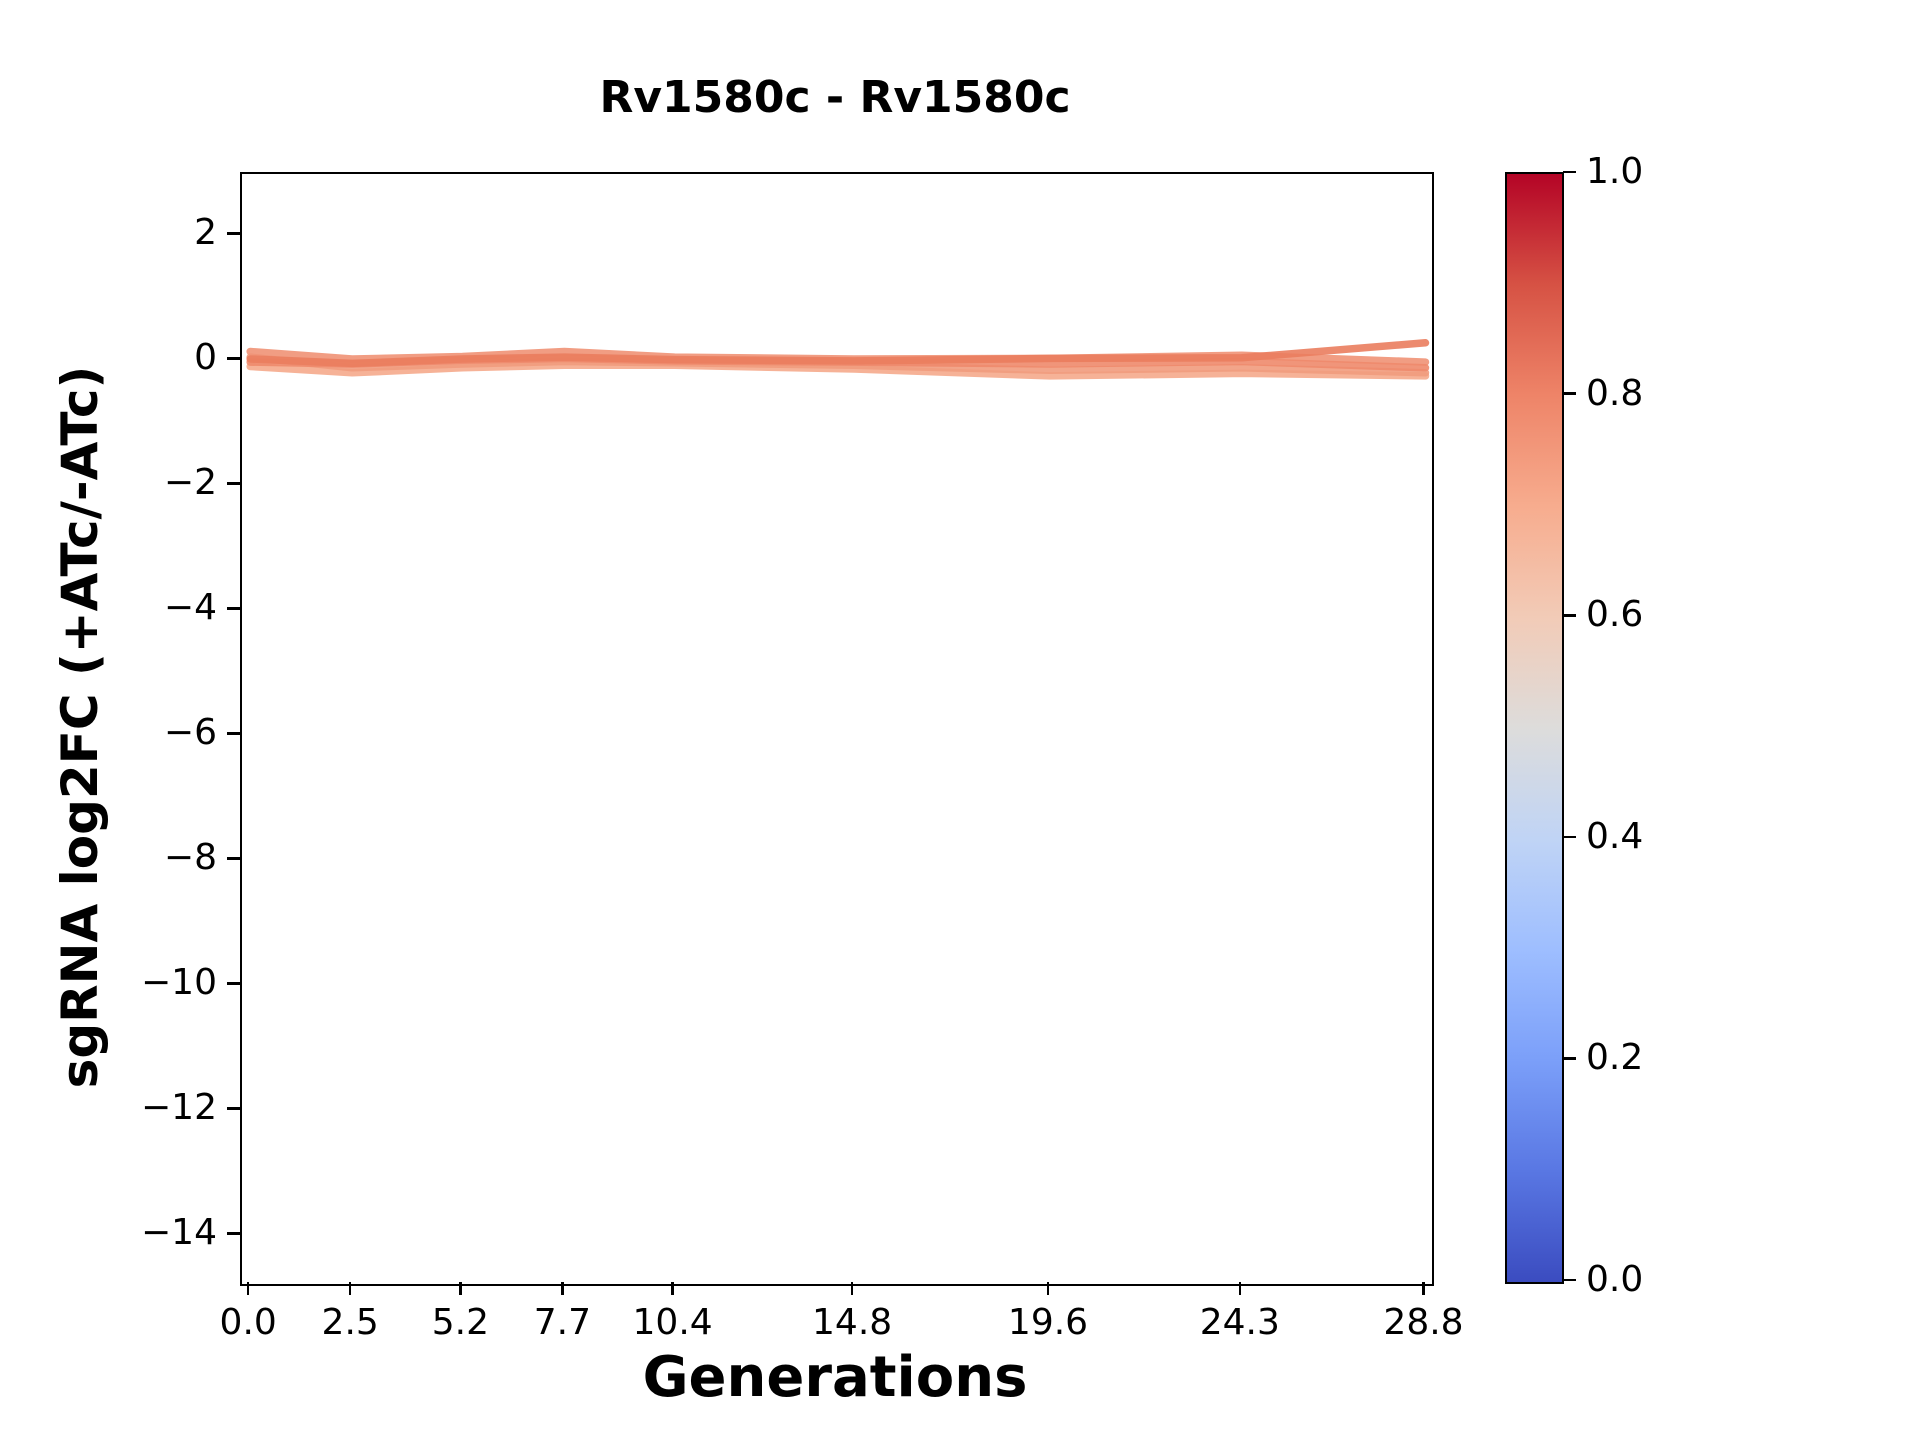 The height and width of the screenshot is (1440, 1920). Describe the element at coordinates (835, 1377) in the screenshot. I see `x-axis-label: Generations` at that location.